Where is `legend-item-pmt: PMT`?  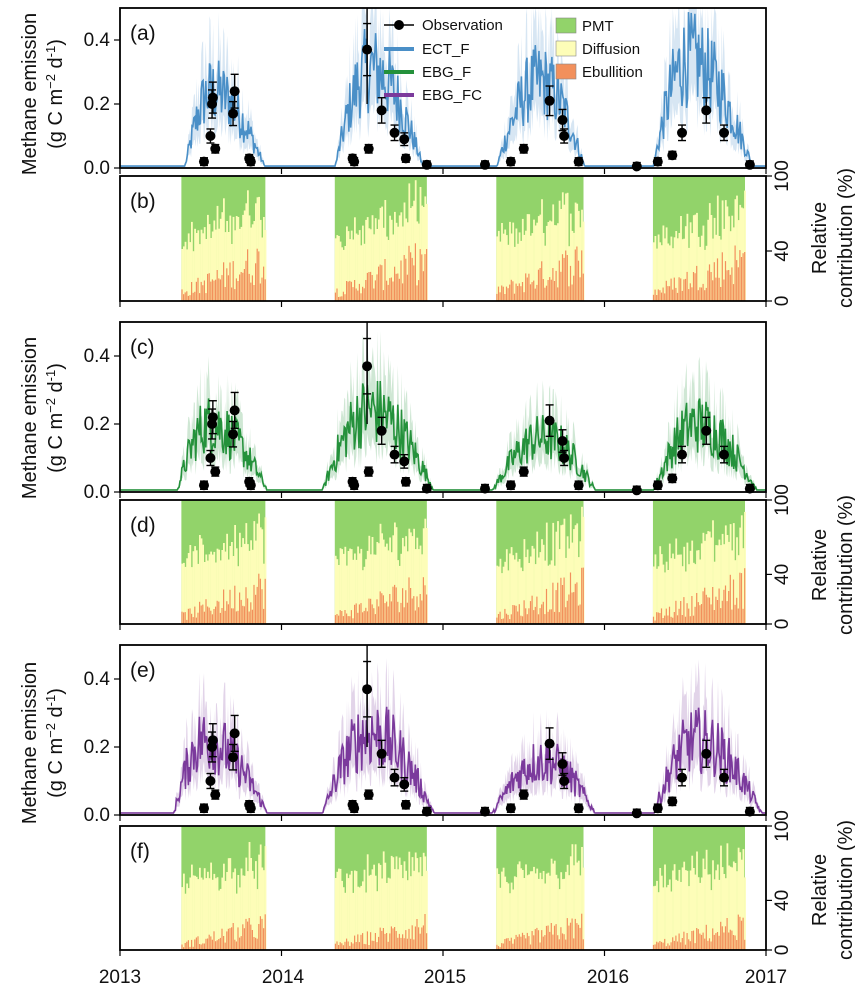
legend-item-pmt: PMT is located at coordinates (584, 26).